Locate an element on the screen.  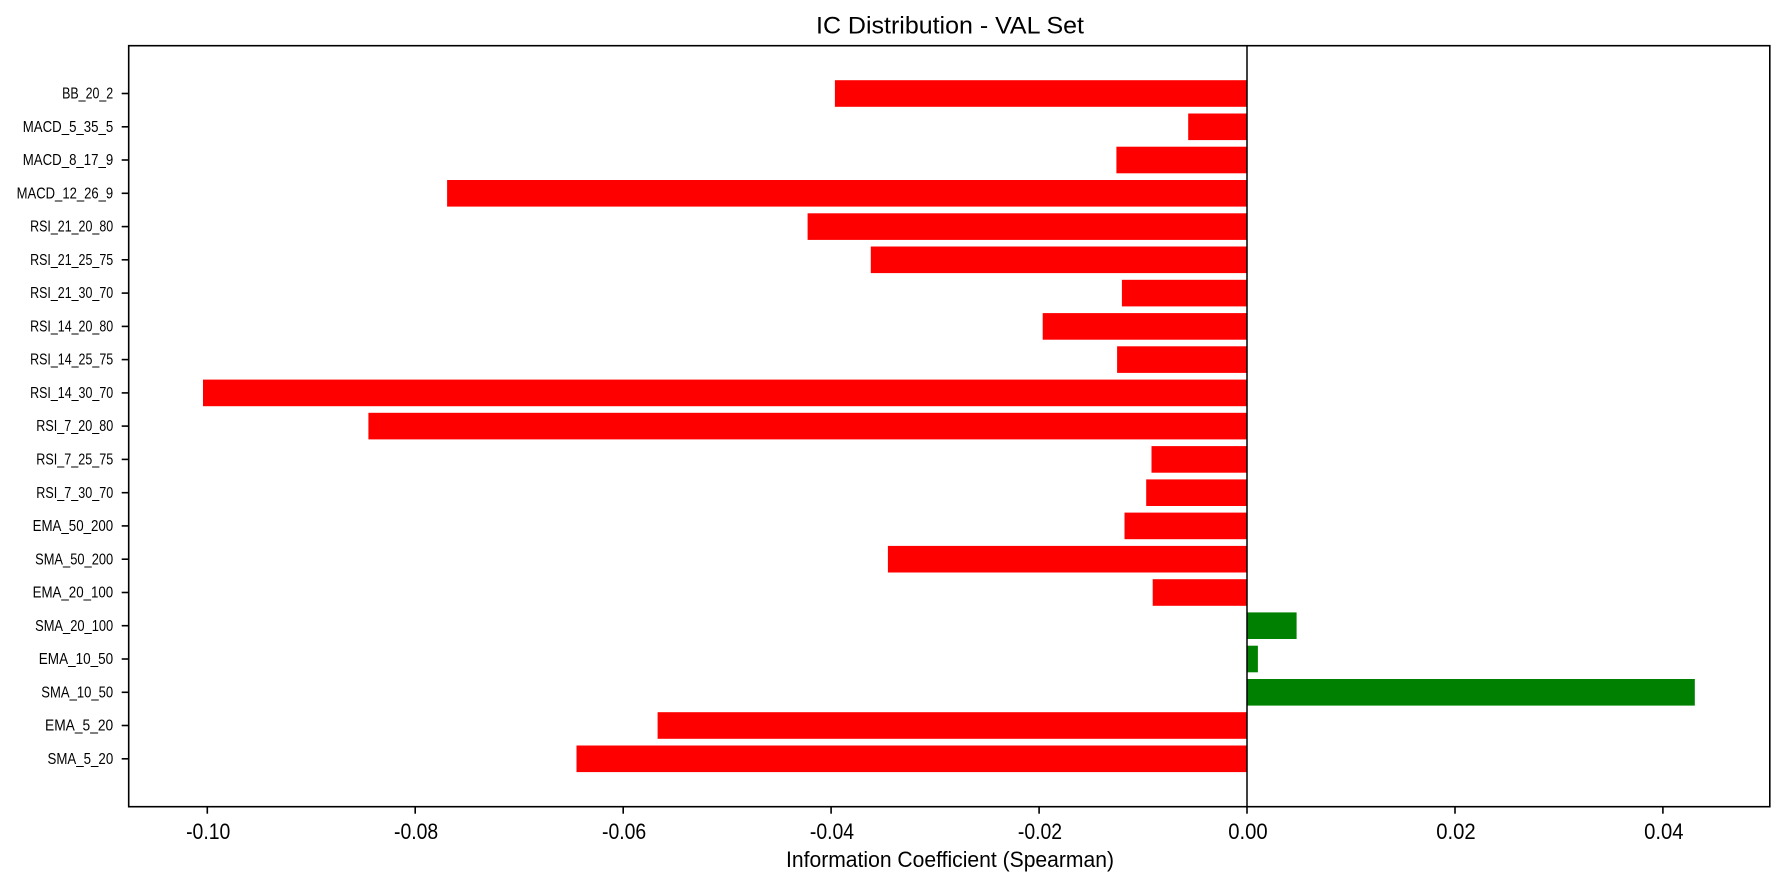
svg-text: SMA_10_50 is located at coordinates (77, 692).